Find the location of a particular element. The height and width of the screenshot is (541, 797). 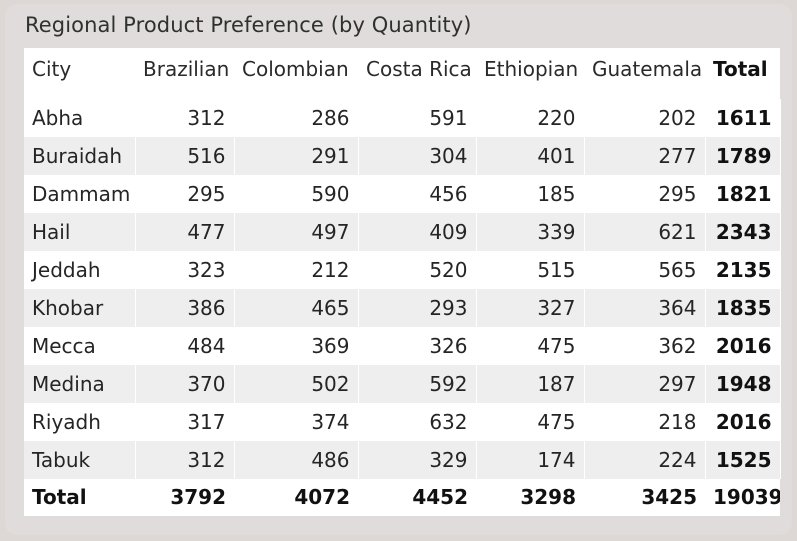

value-cell: 212 is located at coordinates (296, 270).